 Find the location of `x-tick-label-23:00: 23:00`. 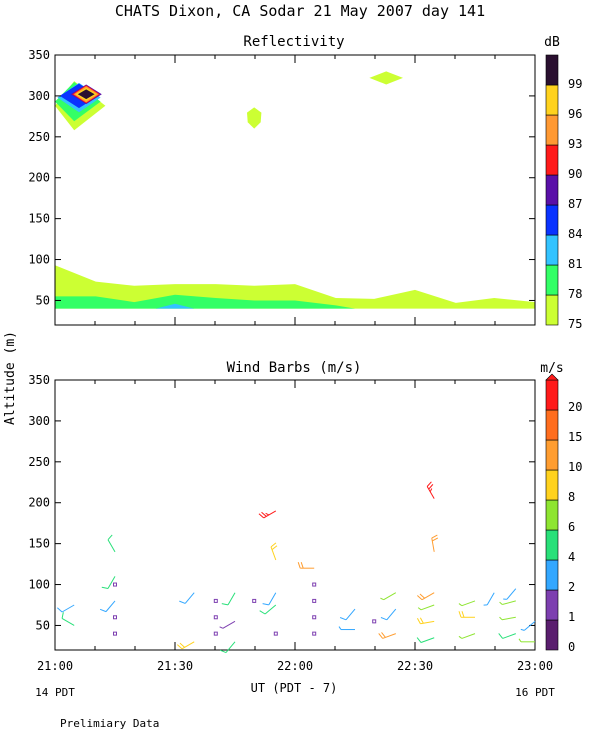

x-tick-label-23:00: 23:00 is located at coordinates (535, 666).